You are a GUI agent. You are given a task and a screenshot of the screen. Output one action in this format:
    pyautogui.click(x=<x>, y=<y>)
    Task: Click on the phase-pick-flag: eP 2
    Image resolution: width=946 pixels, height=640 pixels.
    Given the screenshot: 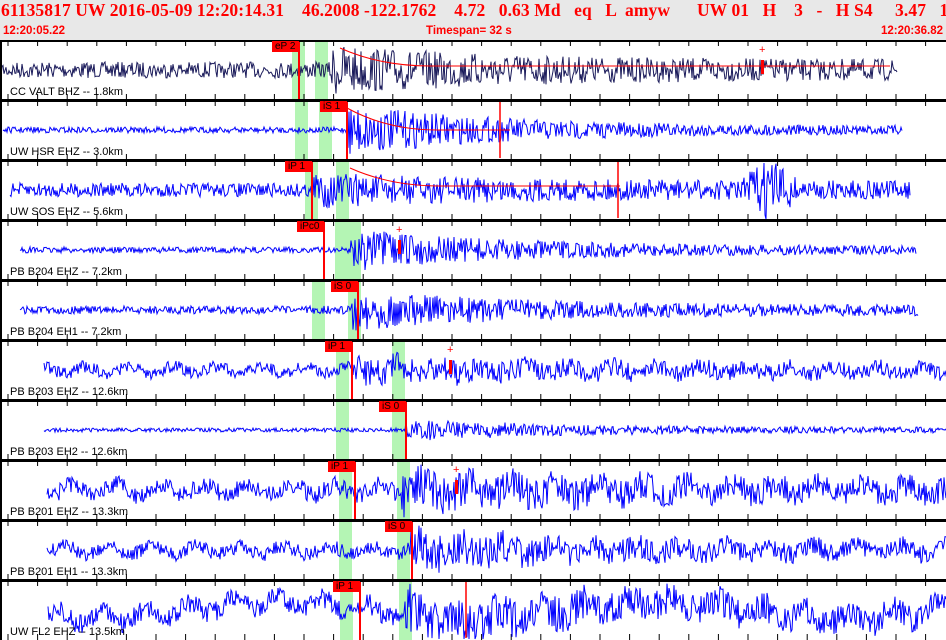 What is the action you would take?
    pyautogui.click(x=285, y=46)
    